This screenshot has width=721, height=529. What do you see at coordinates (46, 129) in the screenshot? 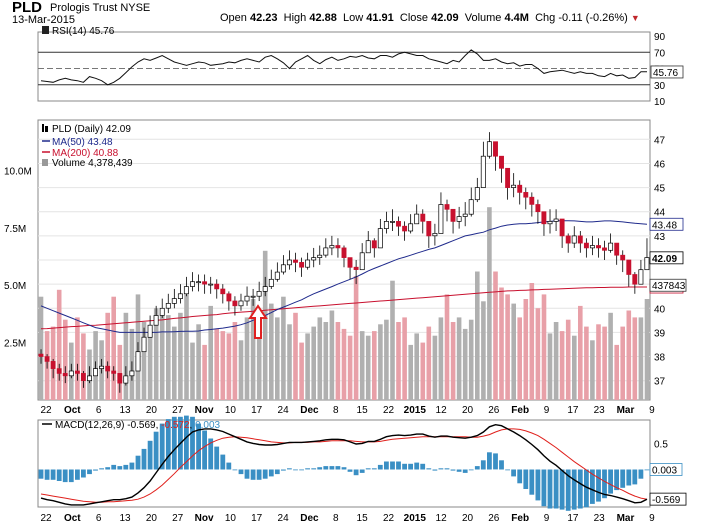
I see `price-legend-candle-icon` at bounding box center [46, 129].